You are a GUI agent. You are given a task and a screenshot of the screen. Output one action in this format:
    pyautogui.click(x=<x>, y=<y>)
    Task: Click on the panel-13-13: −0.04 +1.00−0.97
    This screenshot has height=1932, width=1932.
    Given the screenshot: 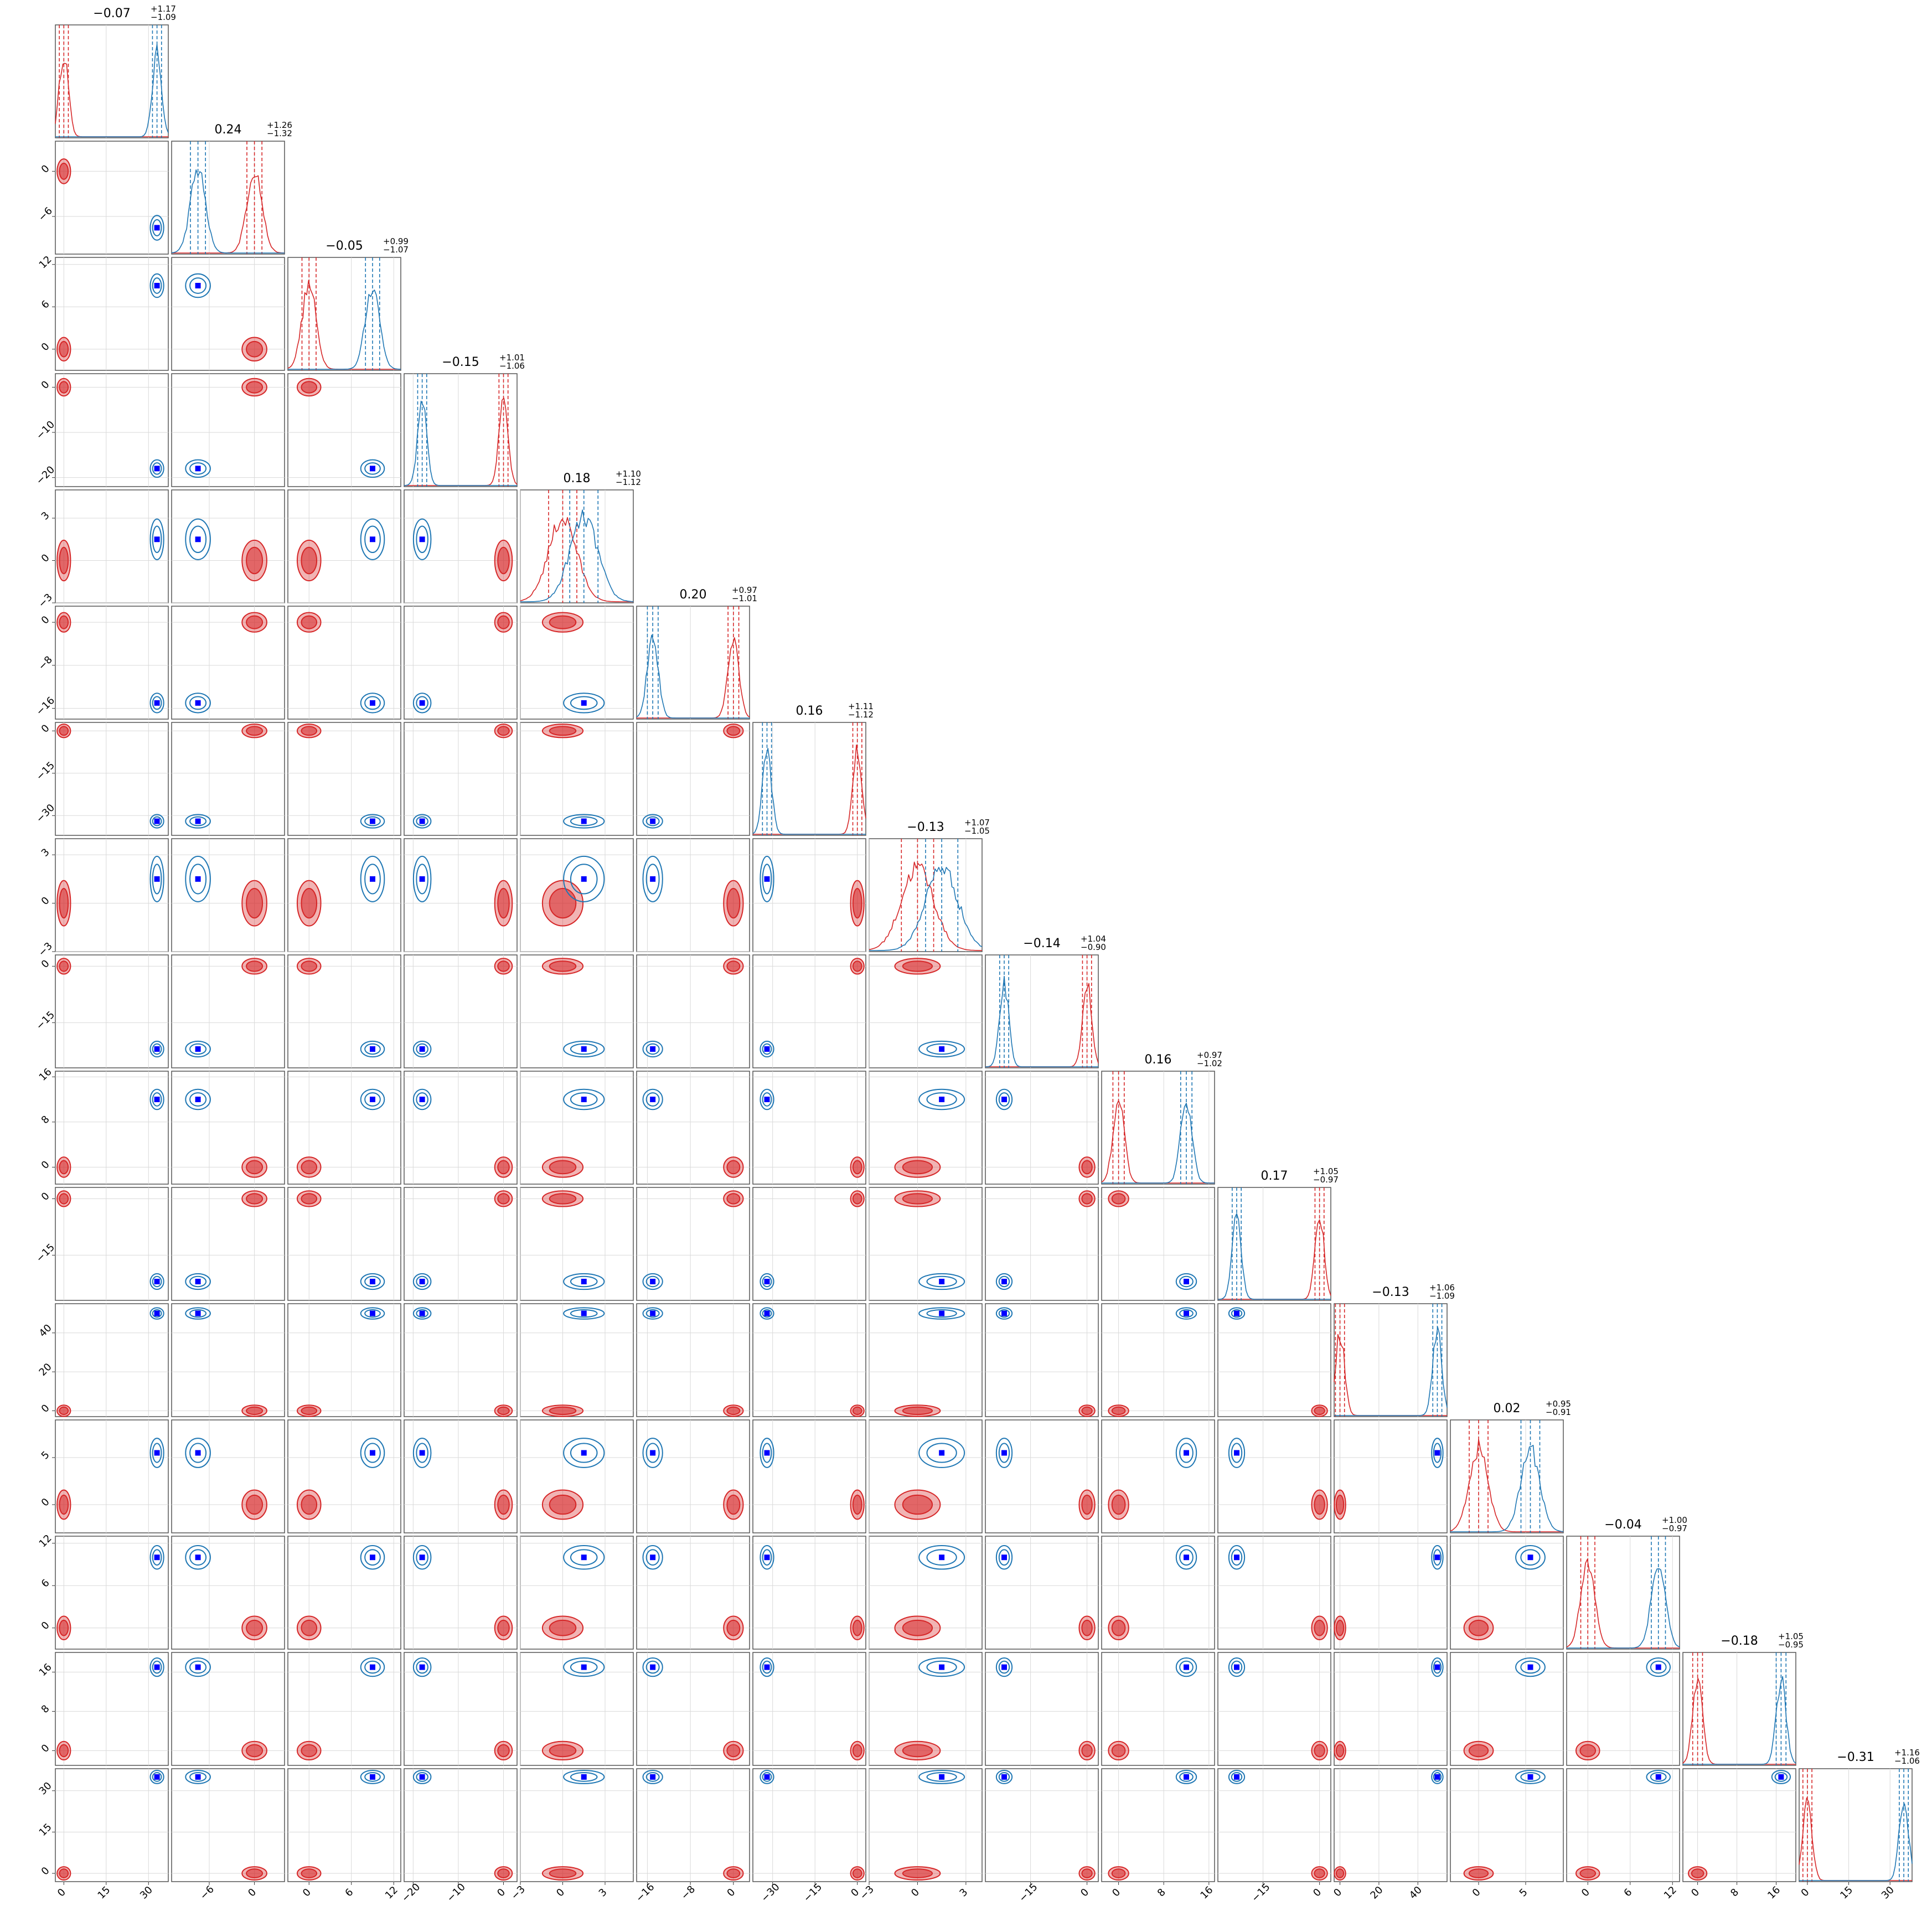 What is the action you would take?
    pyautogui.click(x=1626, y=1582)
    